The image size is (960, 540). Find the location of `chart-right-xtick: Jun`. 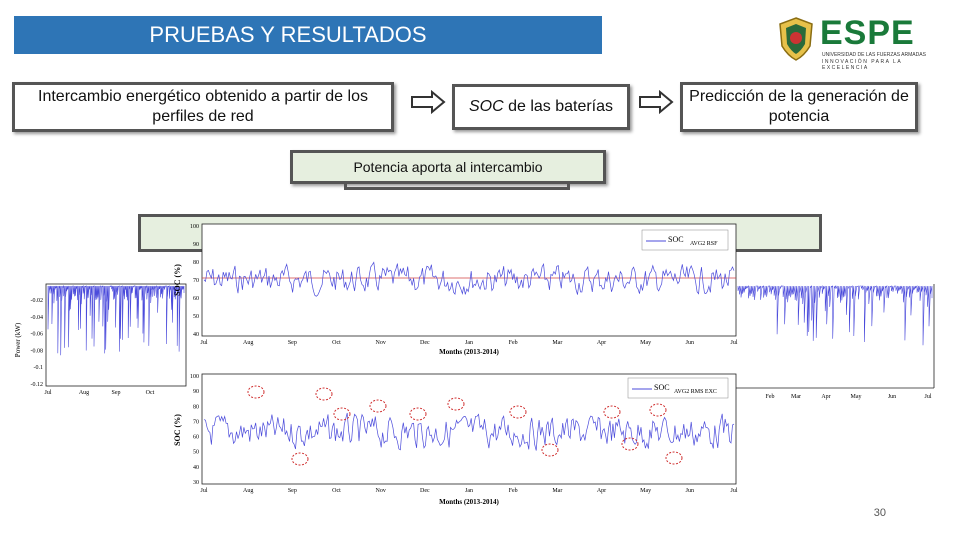

chart-right-xtick: Jun is located at coordinates (892, 397).